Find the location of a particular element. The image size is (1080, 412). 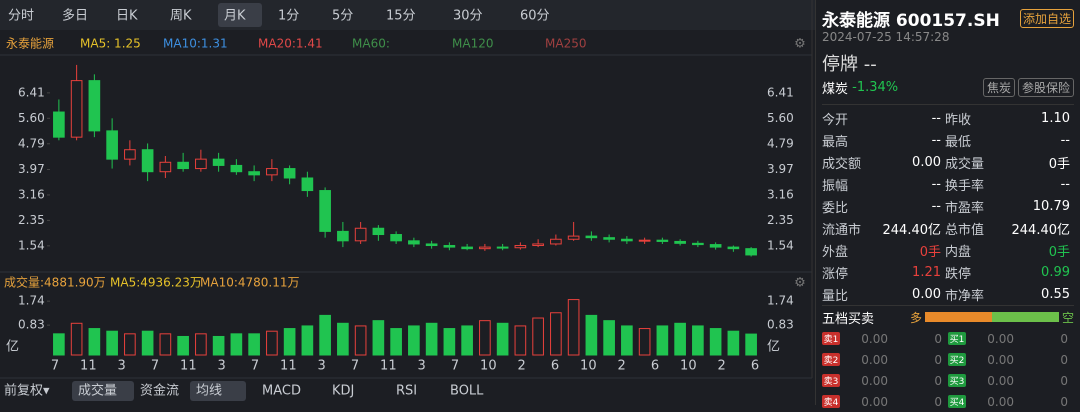

tab: 1分 is located at coordinates (288, 16).